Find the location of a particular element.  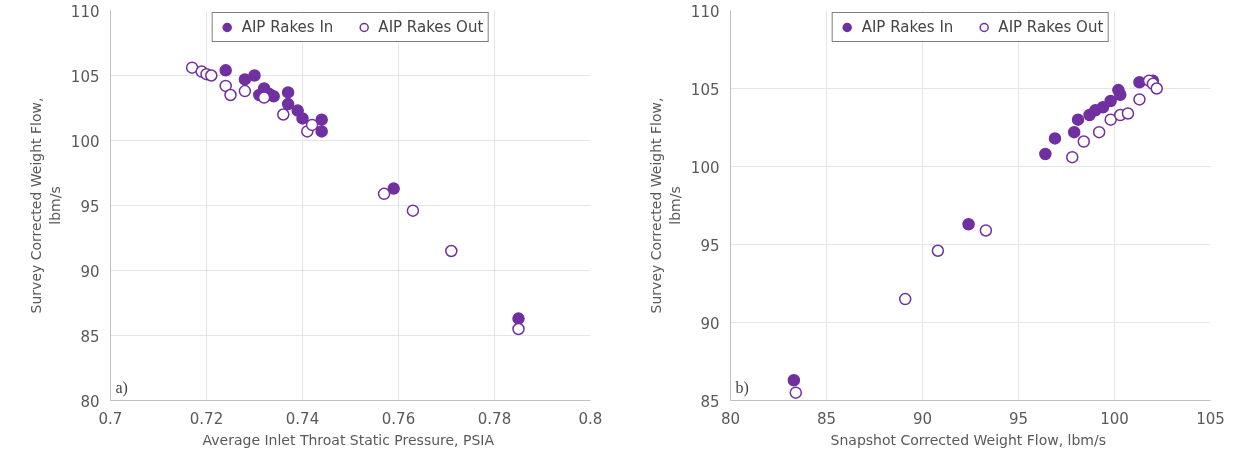

x-tick-label: 85 is located at coordinates (826, 418).